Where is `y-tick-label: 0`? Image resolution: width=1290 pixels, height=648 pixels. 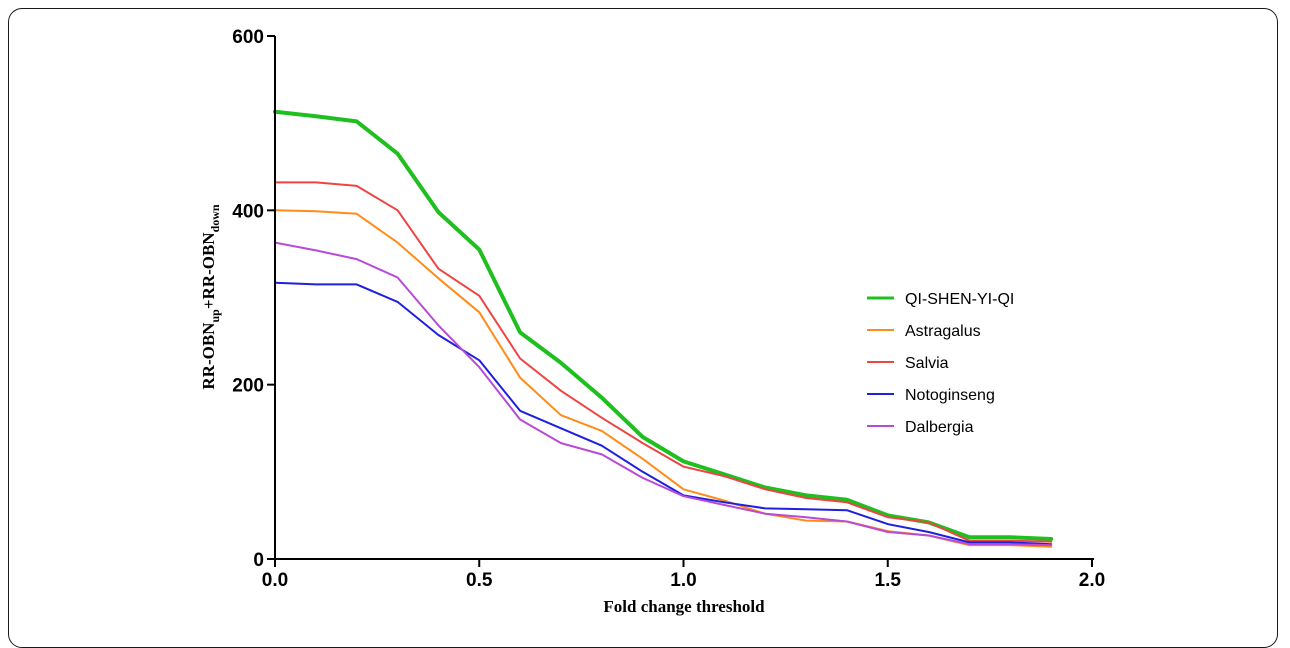 y-tick-label: 0 is located at coordinates (258, 560).